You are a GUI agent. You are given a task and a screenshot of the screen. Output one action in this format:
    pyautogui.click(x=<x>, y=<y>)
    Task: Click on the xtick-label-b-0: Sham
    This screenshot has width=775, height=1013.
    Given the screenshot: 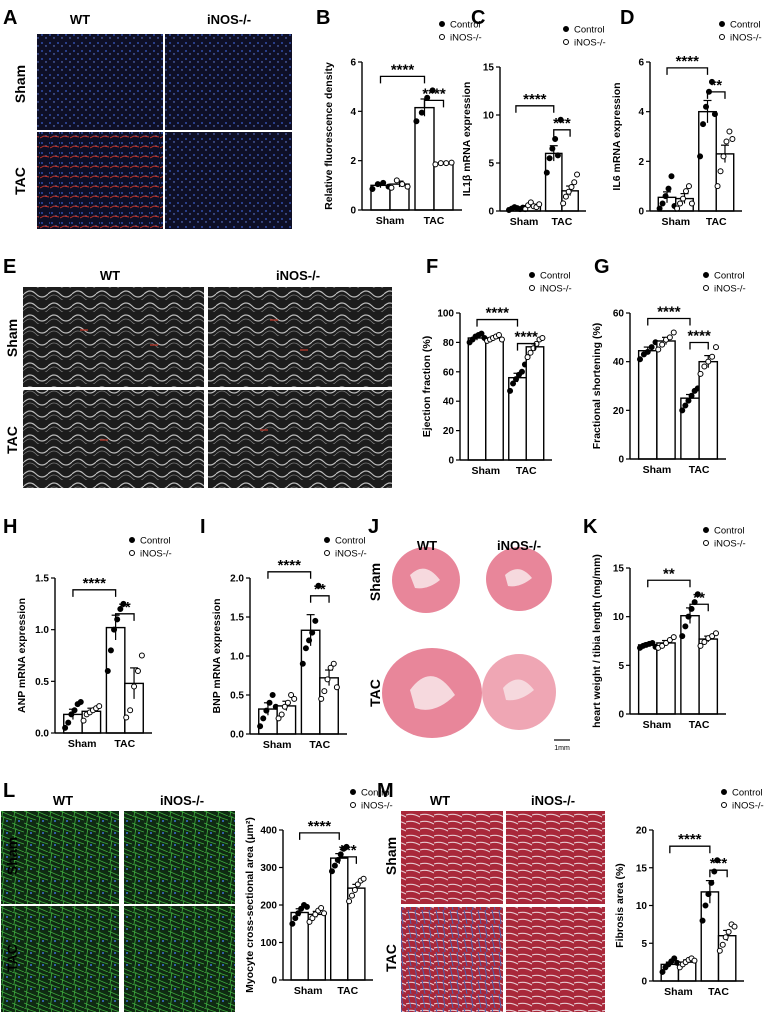 What is the action you would take?
    pyautogui.click(x=390, y=221)
    